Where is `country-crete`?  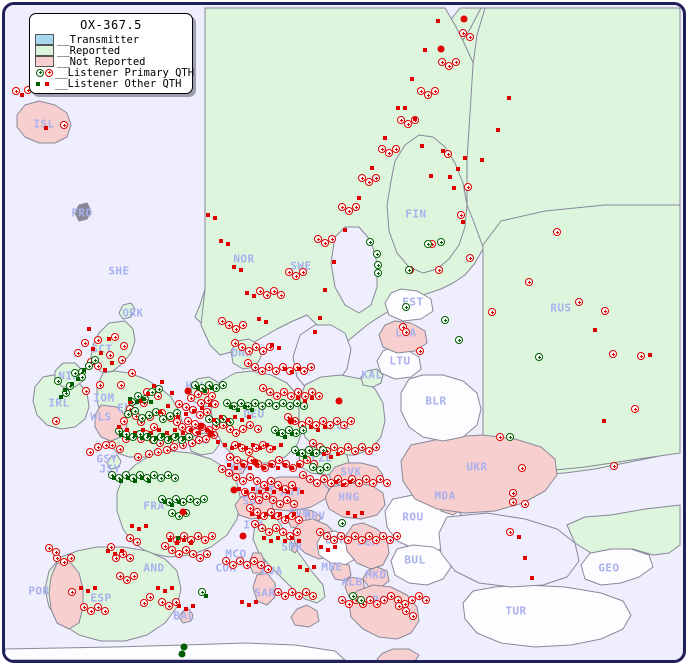
country-crete is located at coordinates (398, 654).